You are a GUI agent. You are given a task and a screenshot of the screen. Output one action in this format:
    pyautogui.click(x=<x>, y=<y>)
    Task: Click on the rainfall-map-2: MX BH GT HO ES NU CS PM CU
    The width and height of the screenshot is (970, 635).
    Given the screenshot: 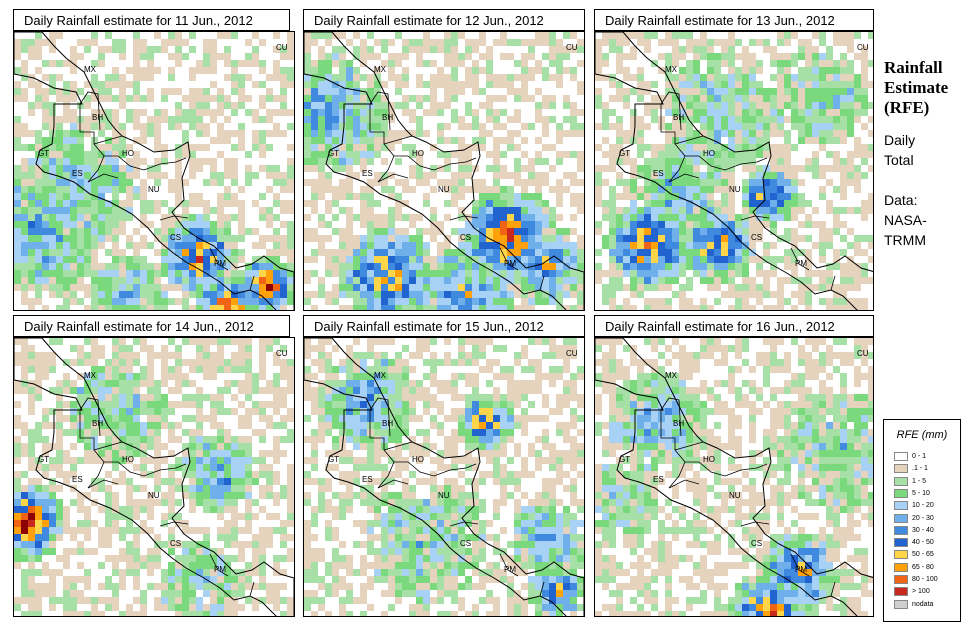 What is the action you would take?
    pyautogui.click(x=444, y=171)
    